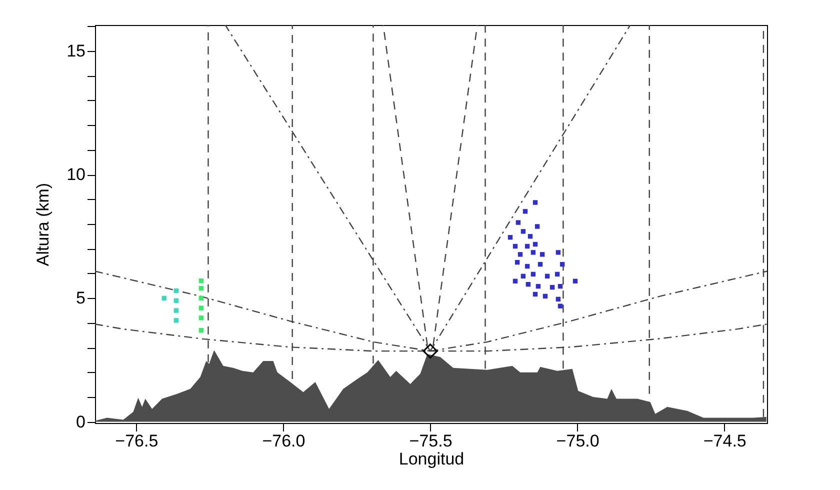 This screenshot has width=840, height=490. Describe the element at coordinates (430, 441) in the screenshot. I see `x-tick-label: −75.5` at that location.